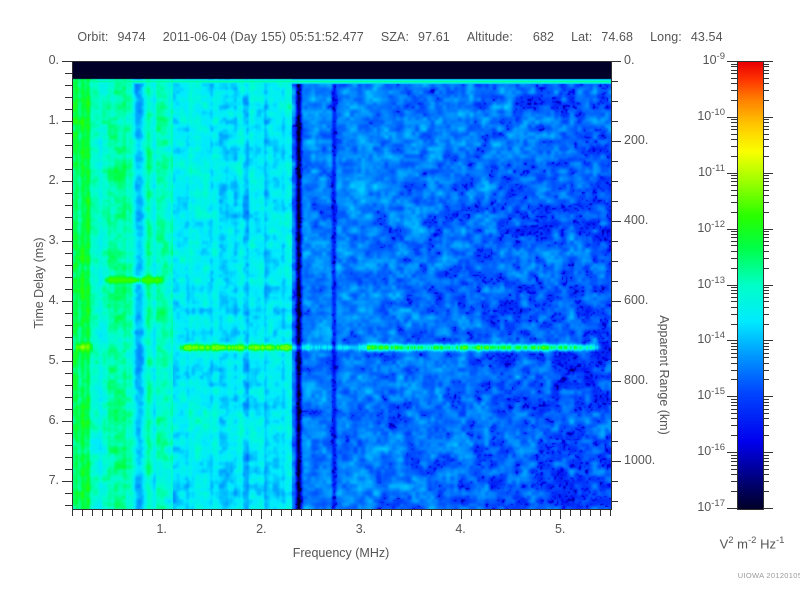 The width and height of the screenshot is (800, 600). I want to click on y-axis-tick-label-left: 5., so click(53, 360).